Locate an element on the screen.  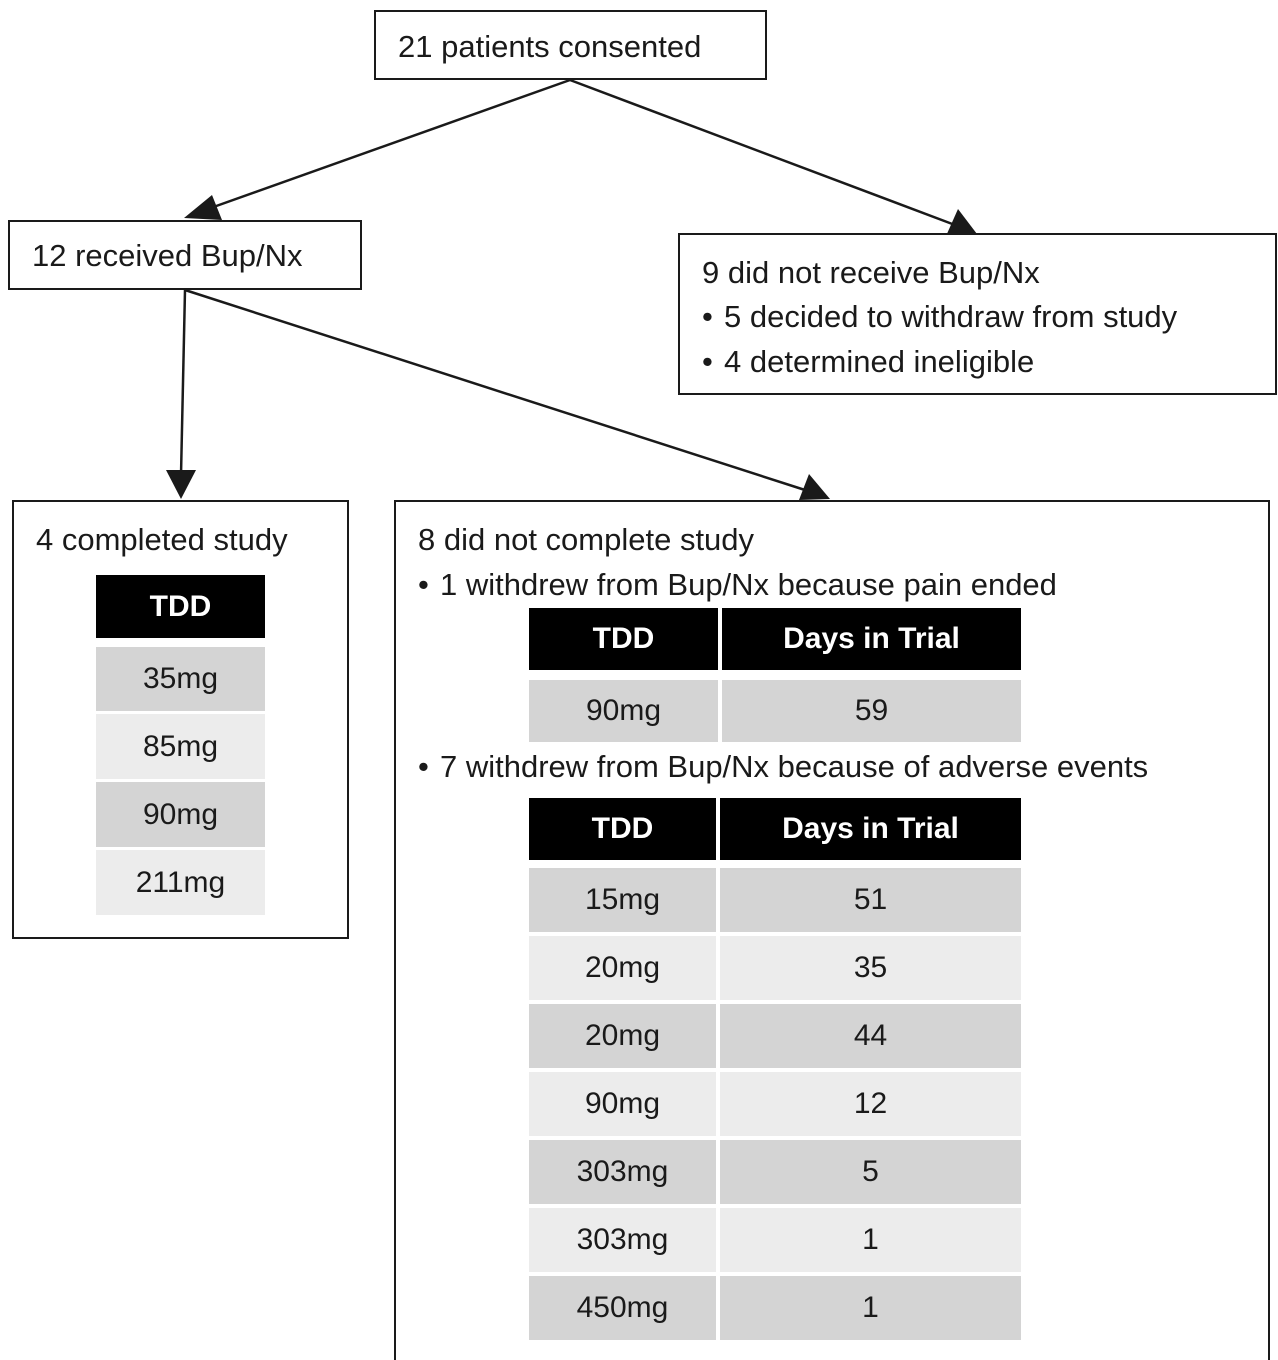
group2-row: 20mg 35 is located at coordinates (775, 968).